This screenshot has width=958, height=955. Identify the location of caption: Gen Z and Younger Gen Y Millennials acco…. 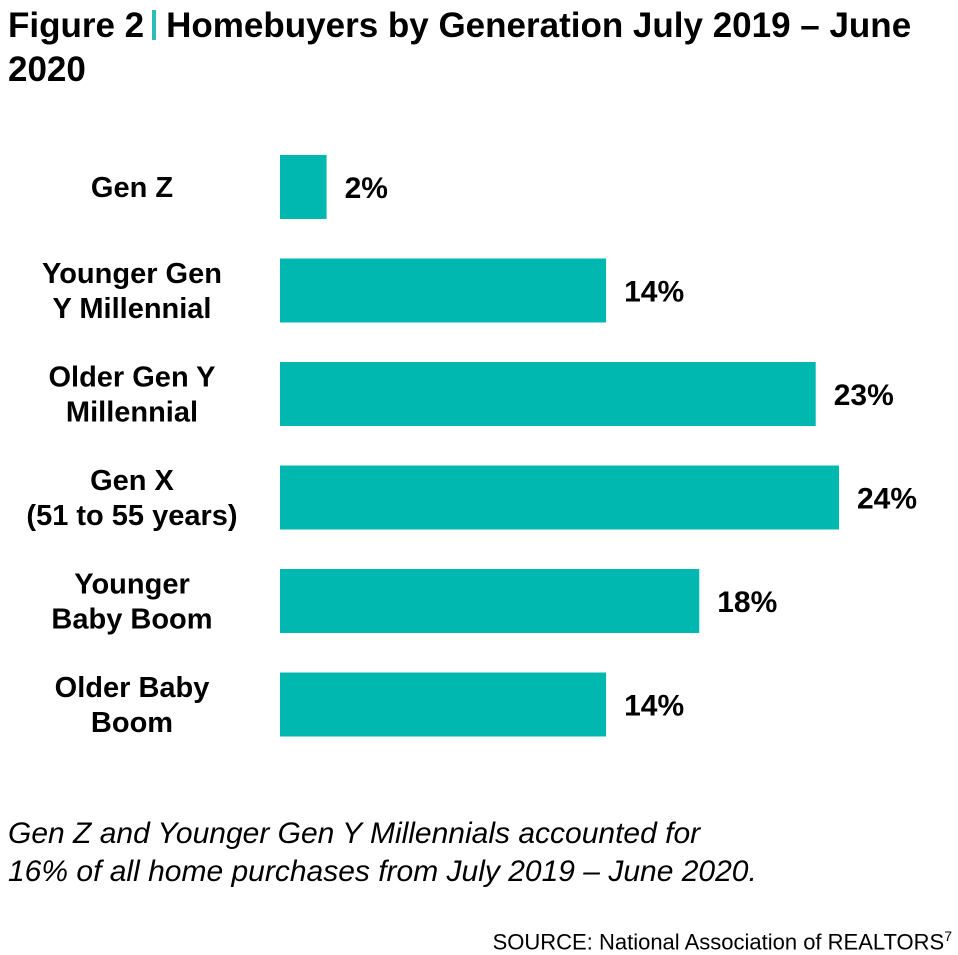
(382, 853).